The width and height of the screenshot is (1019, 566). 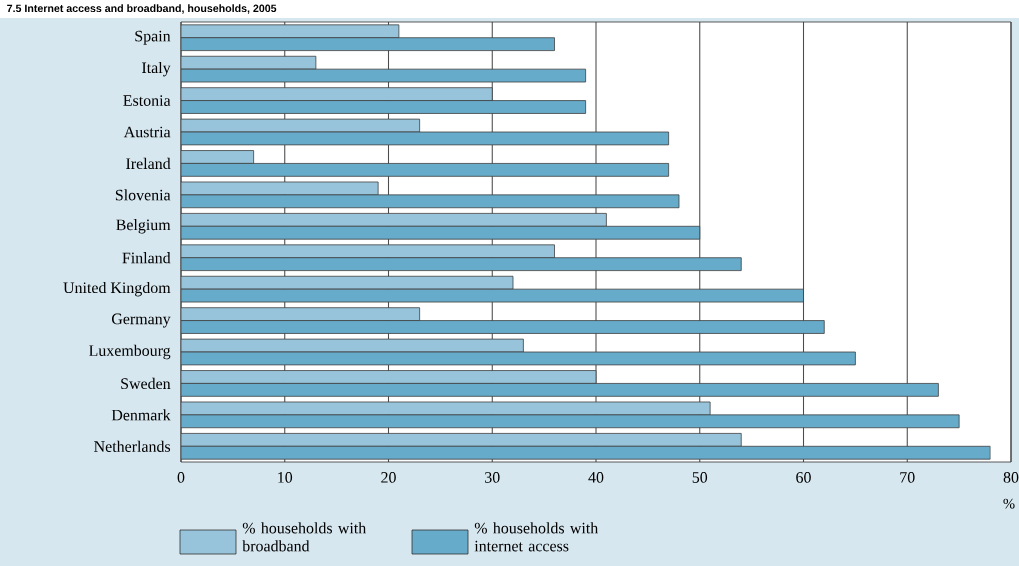 What do you see at coordinates (285, 477) in the screenshot?
I see `x-tick-label: 10` at bounding box center [285, 477].